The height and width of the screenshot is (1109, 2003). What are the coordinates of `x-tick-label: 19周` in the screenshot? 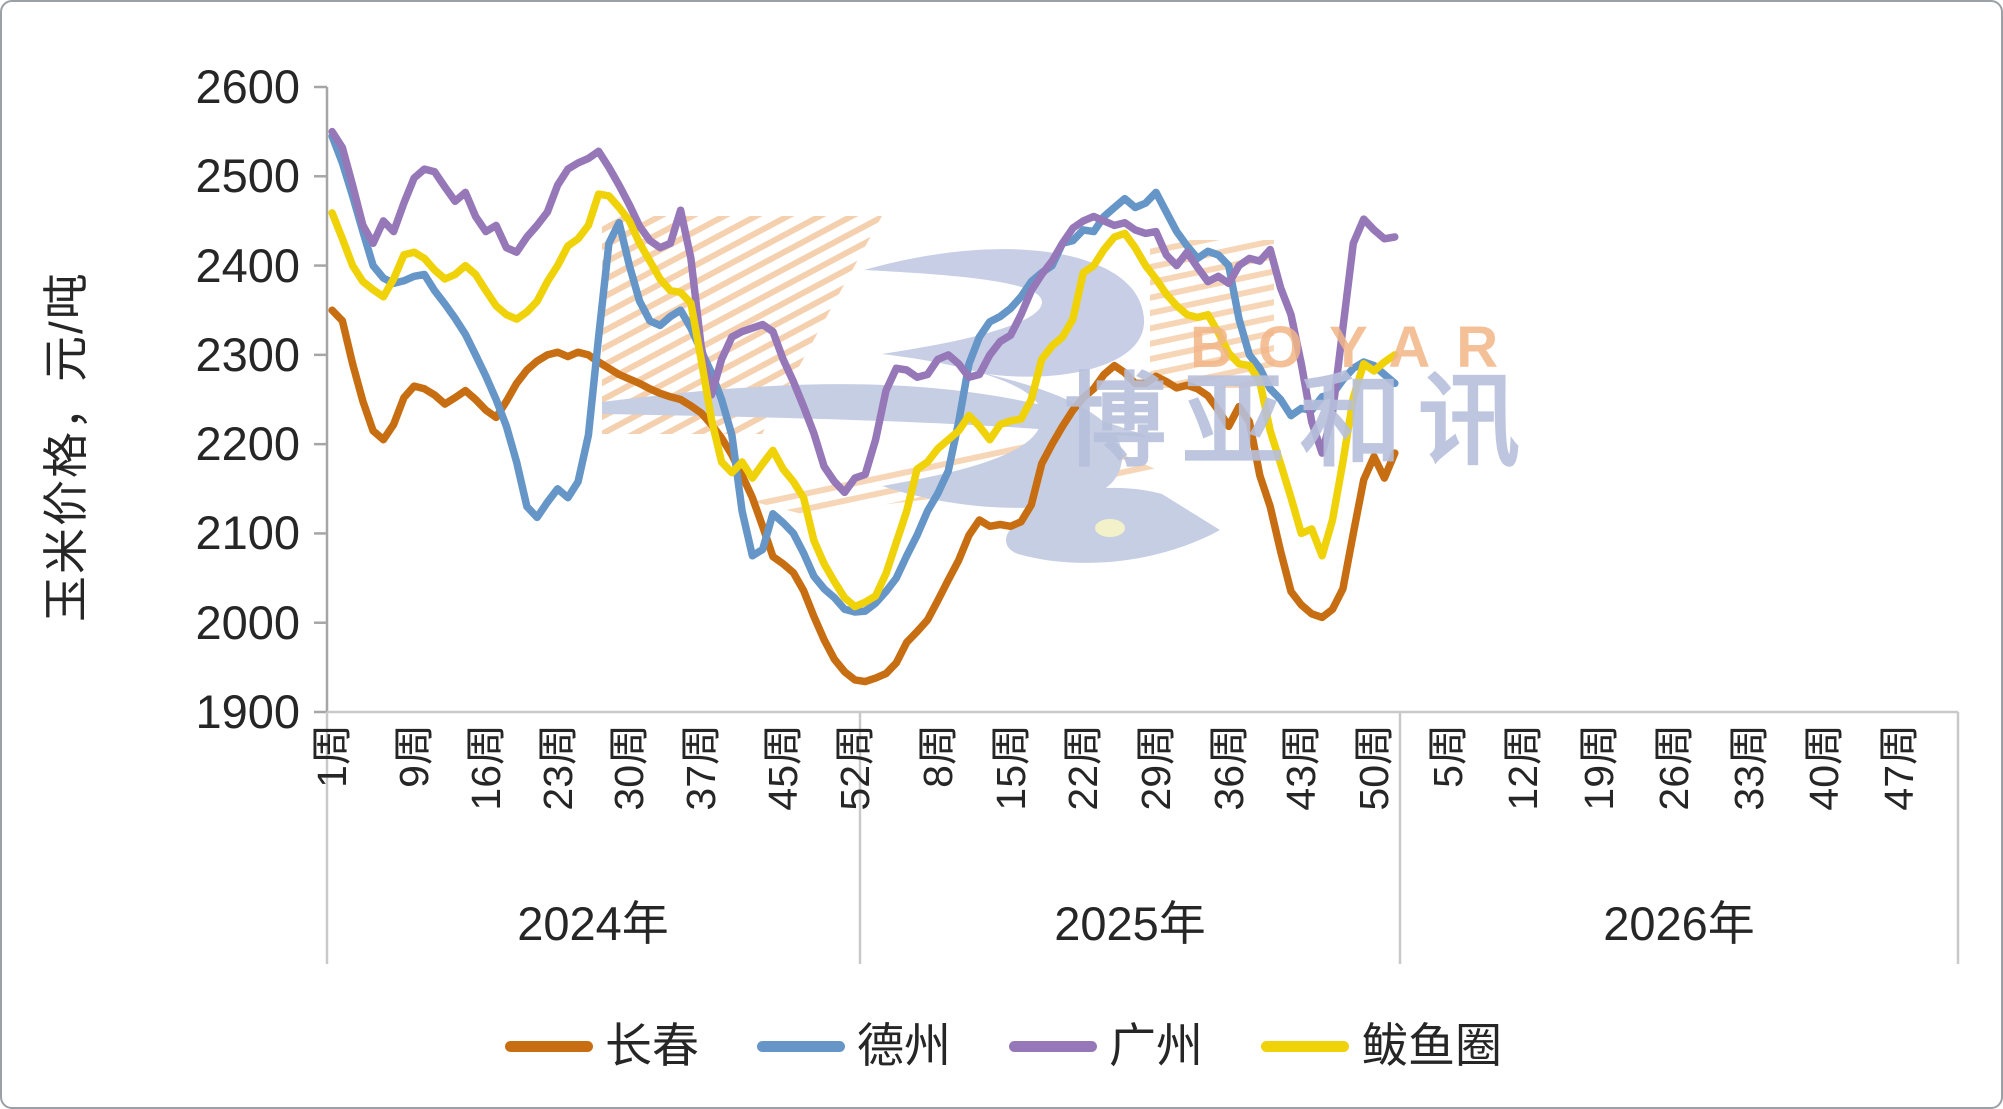 It's located at (1598, 767).